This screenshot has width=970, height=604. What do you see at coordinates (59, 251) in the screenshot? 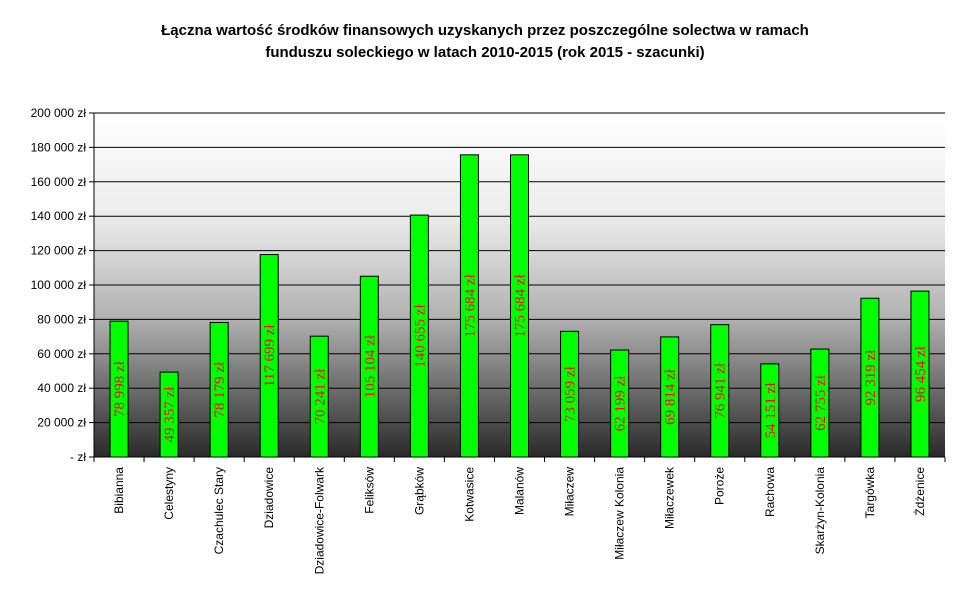
I see `y-tick-label: 120 000 zł` at bounding box center [59, 251].